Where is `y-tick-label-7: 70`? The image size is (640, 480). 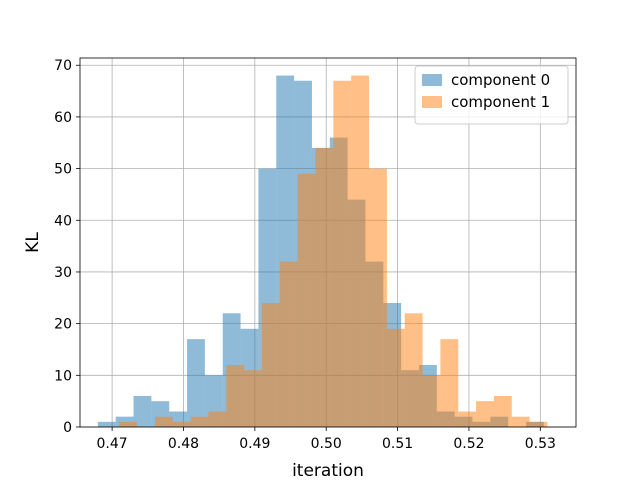 y-tick-label-7: 70 is located at coordinates (63, 66).